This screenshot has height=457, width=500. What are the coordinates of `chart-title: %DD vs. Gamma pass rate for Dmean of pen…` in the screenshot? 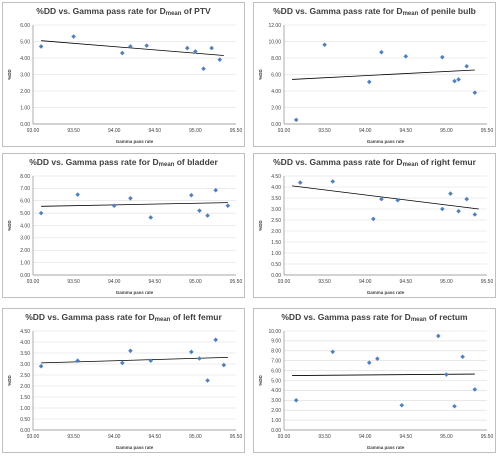 It's located at (374, 11).